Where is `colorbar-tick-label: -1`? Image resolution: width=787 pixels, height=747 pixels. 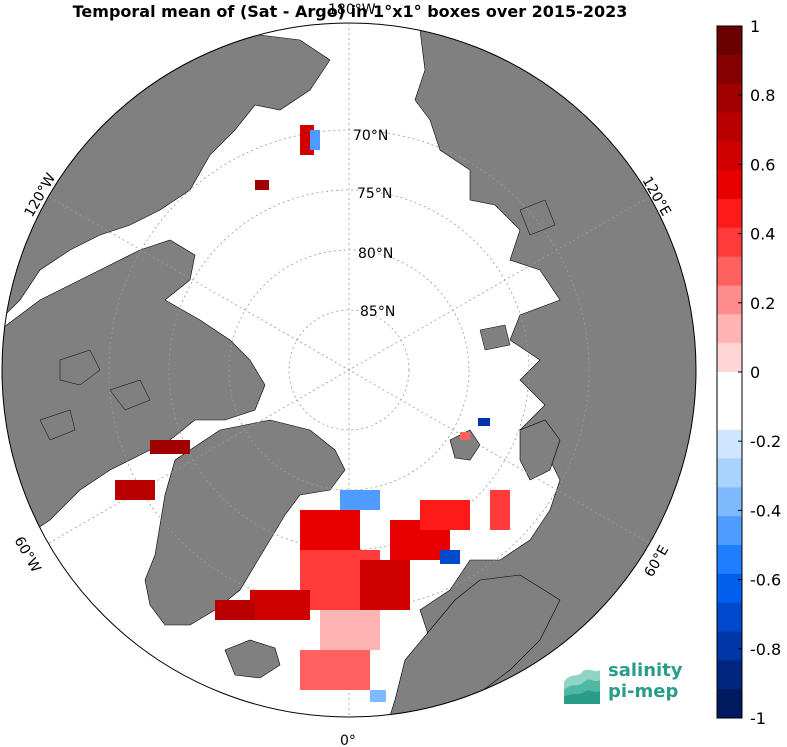
colorbar-tick-label: -1 is located at coordinates (758, 718).